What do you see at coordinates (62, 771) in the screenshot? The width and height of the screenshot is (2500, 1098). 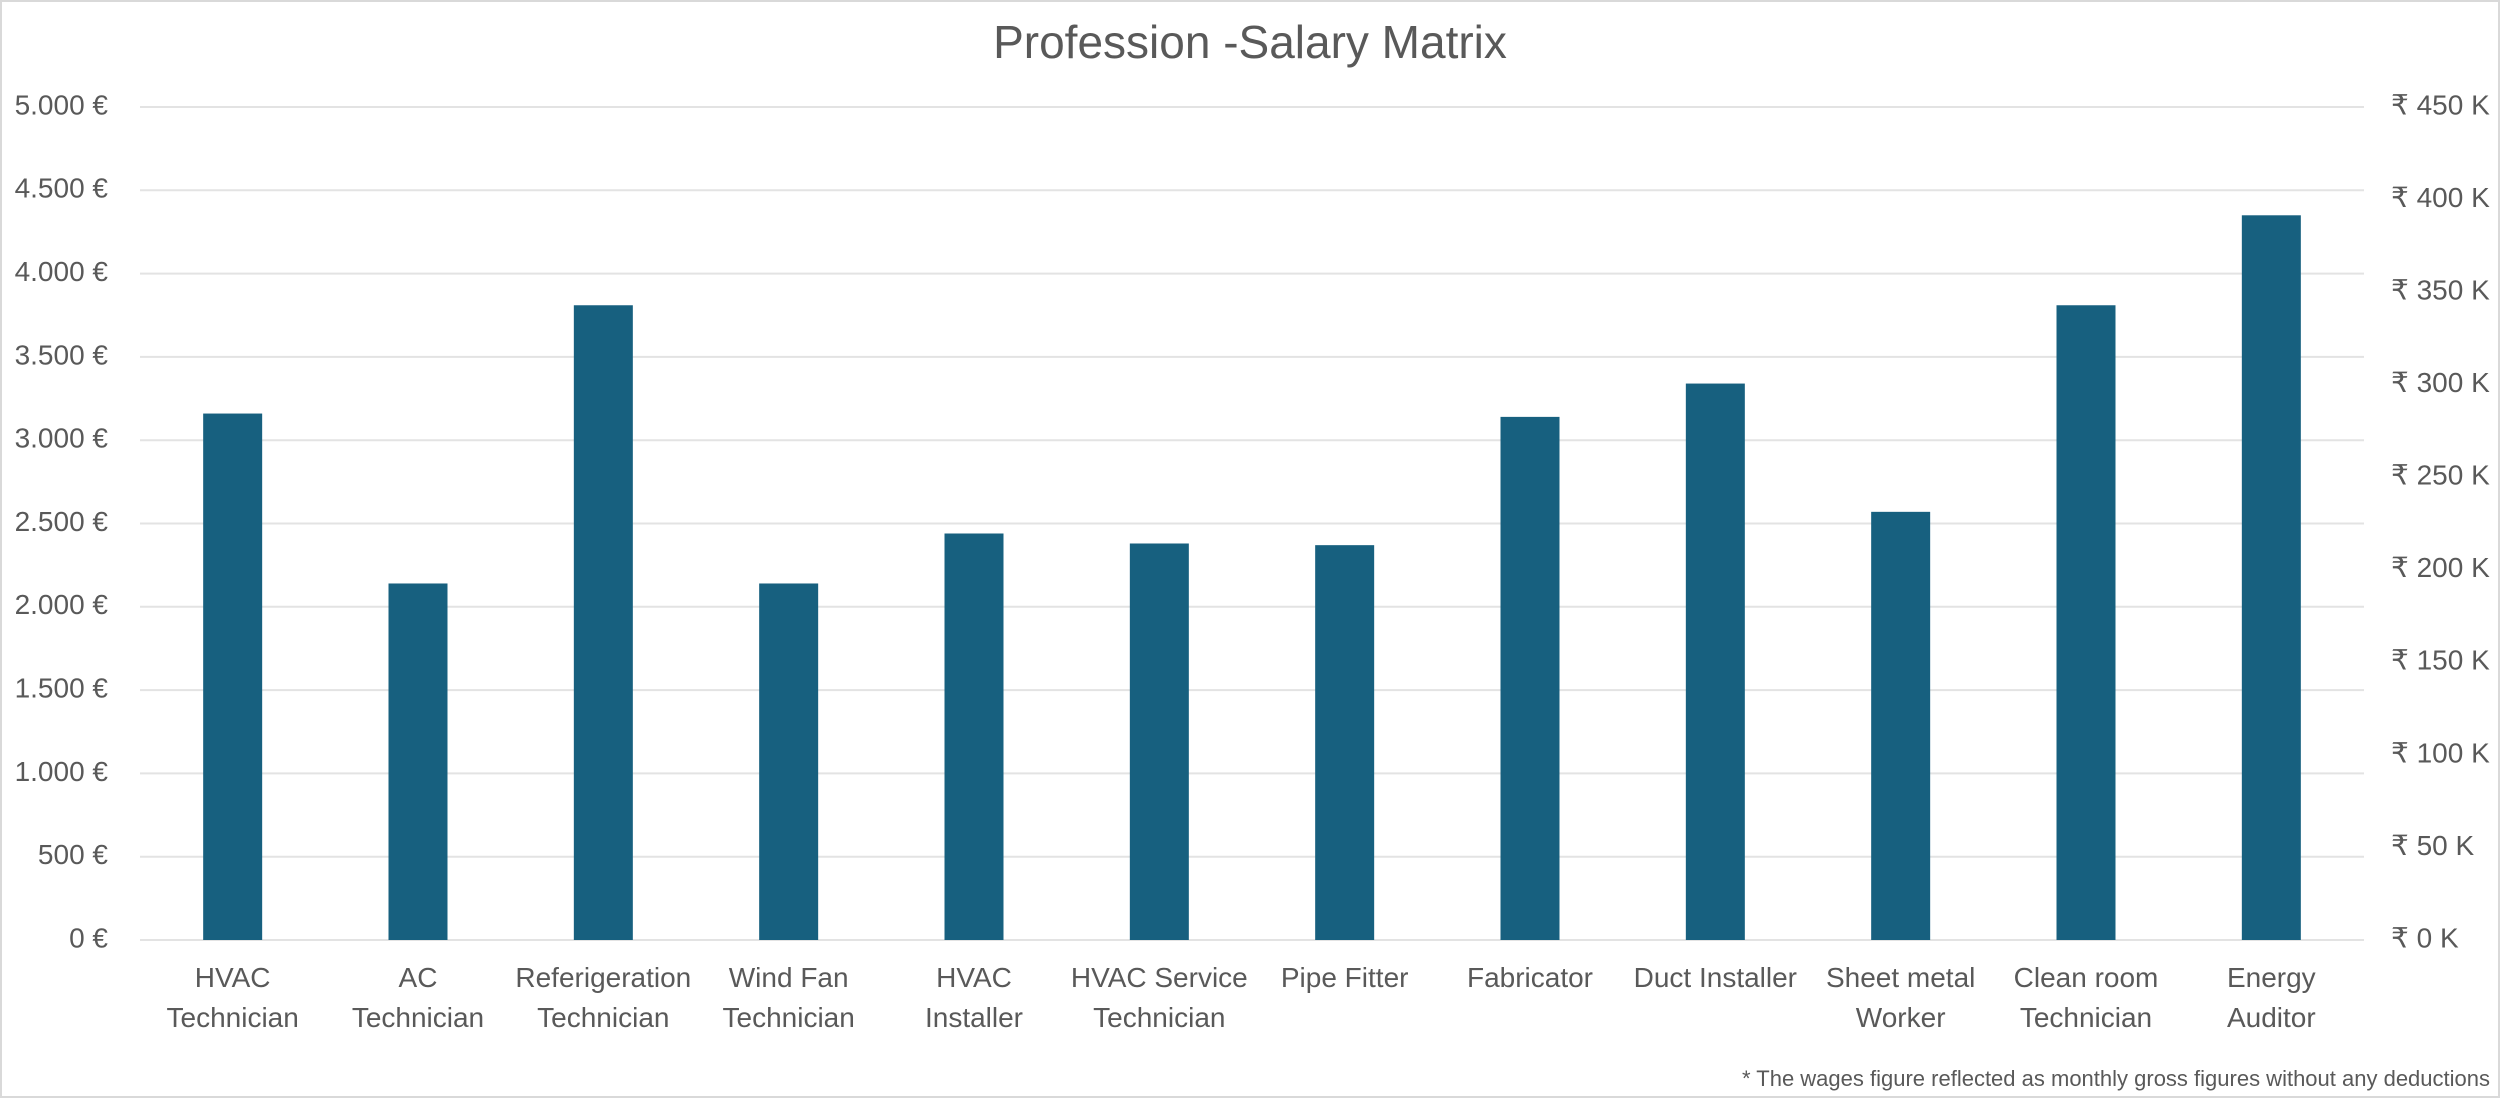 I see `y-tick-label: 1.000 €` at bounding box center [62, 771].